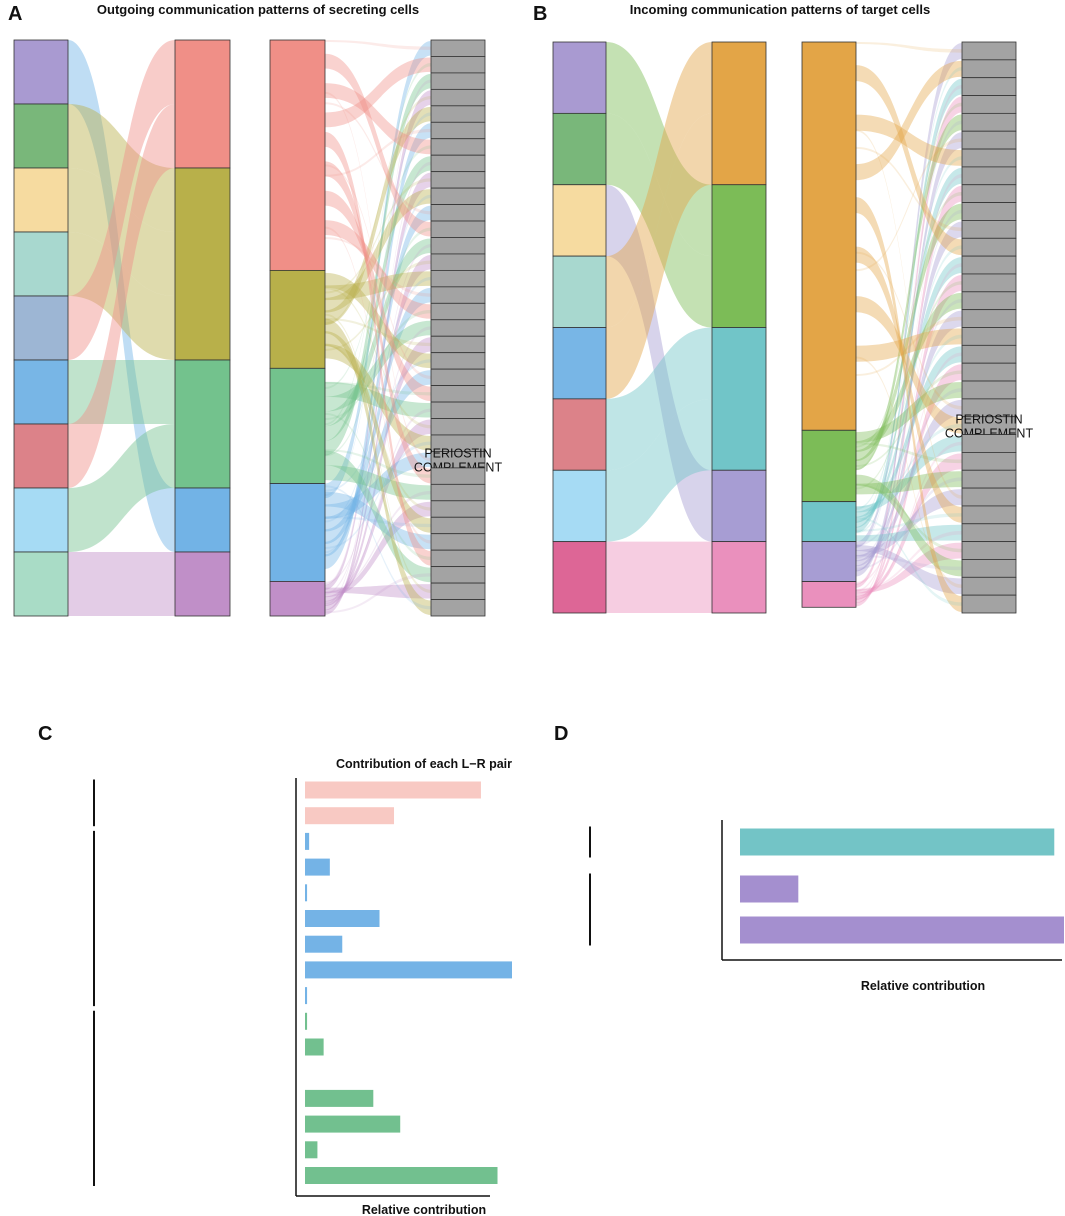 The height and width of the screenshot is (1216, 1065). Describe the element at coordinates (458, 328) in the screenshot. I see `signal-box-light` at that location.